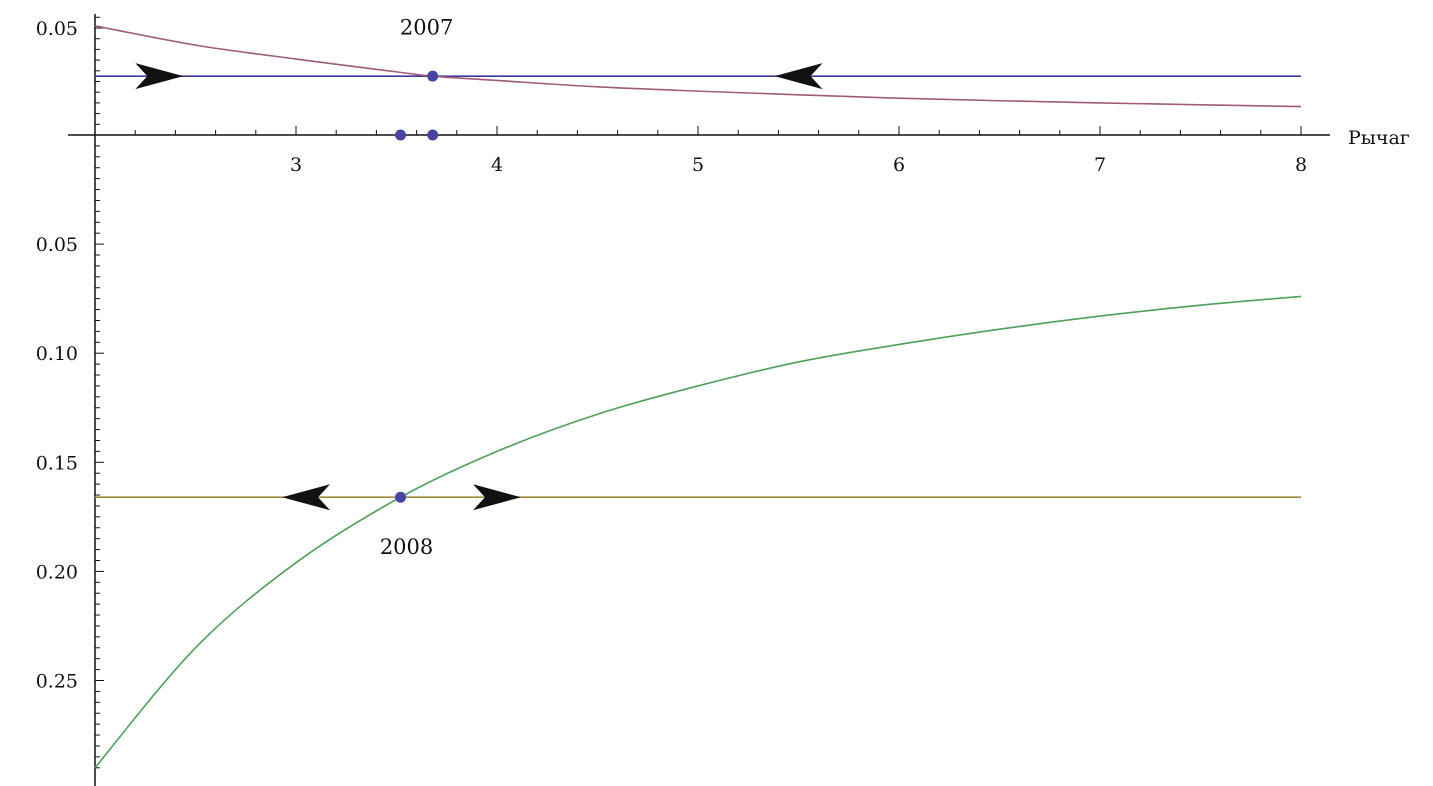 This screenshot has height=786, width=1433. What do you see at coordinates (1301, 165) in the screenshot?
I see `x-tick-label: 8` at bounding box center [1301, 165].